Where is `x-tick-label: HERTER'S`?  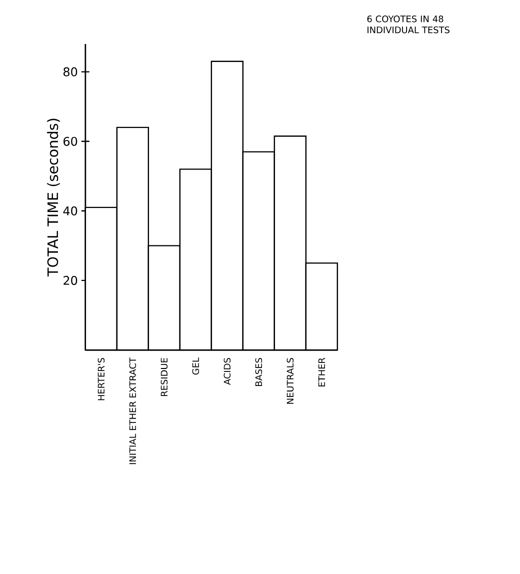
x-tick-label: HERTER'S is located at coordinates (101, 379).